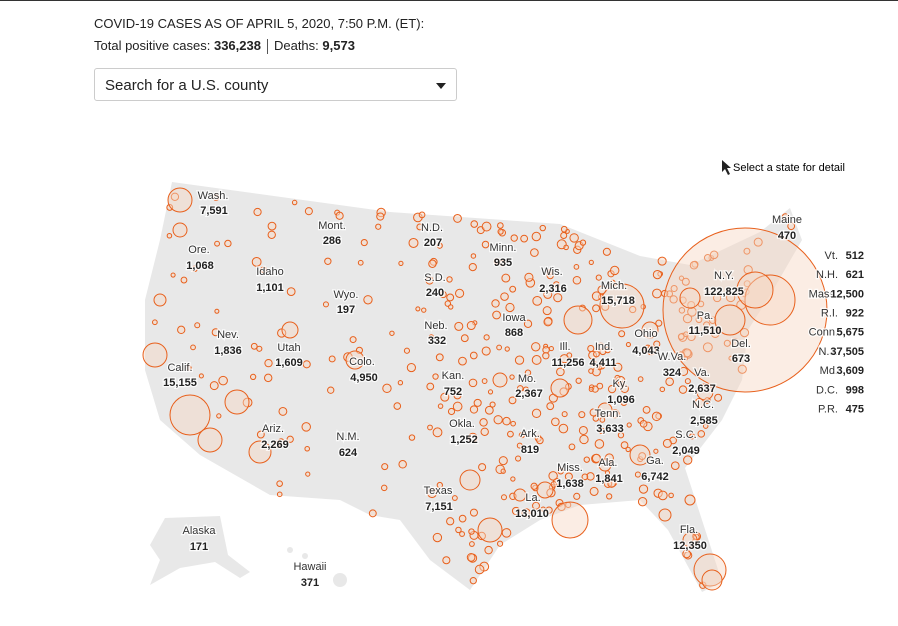 Image resolution: width=898 pixels, height=626 pixels. What do you see at coordinates (787, 220) in the screenshot?
I see `state-name: Maine` at bounding box center [787, 220].